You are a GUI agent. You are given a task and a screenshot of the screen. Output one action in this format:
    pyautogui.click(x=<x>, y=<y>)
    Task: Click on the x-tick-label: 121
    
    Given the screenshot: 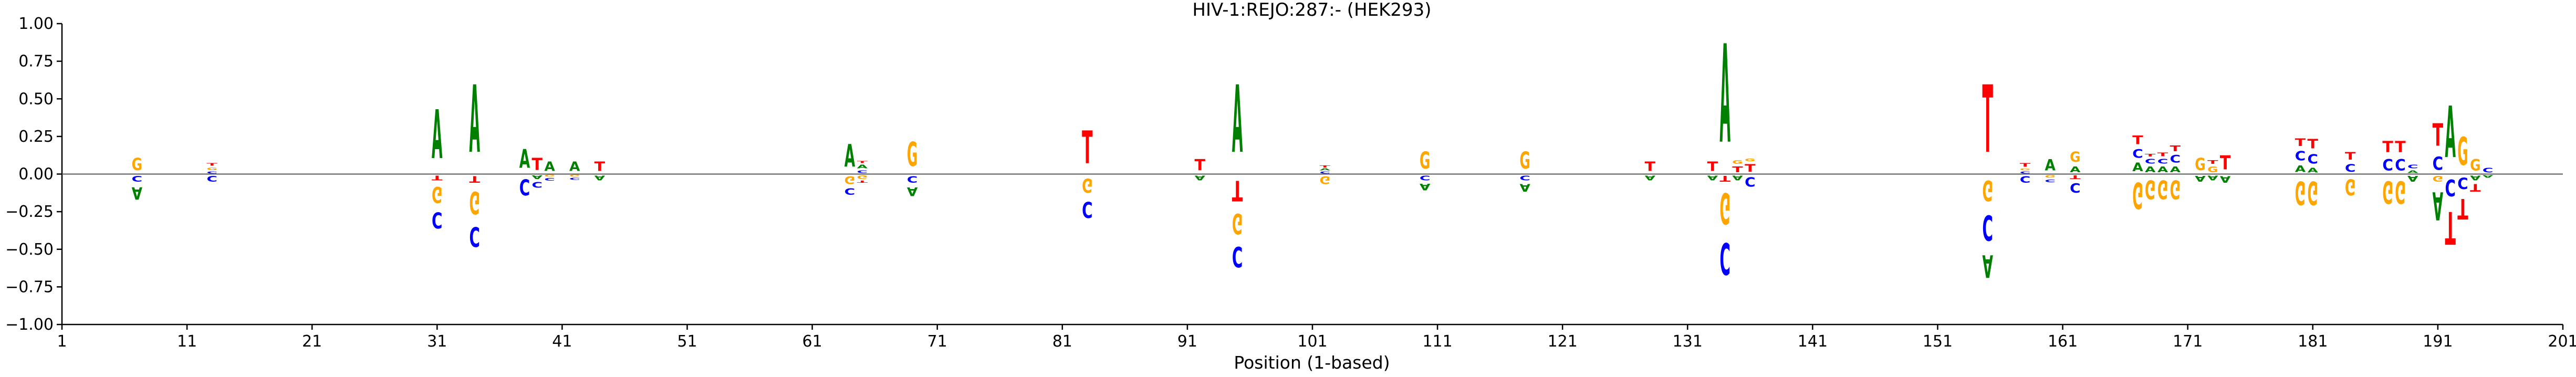 What is the action you would take?
    pyautogui.click(x=1563, y=341)
    